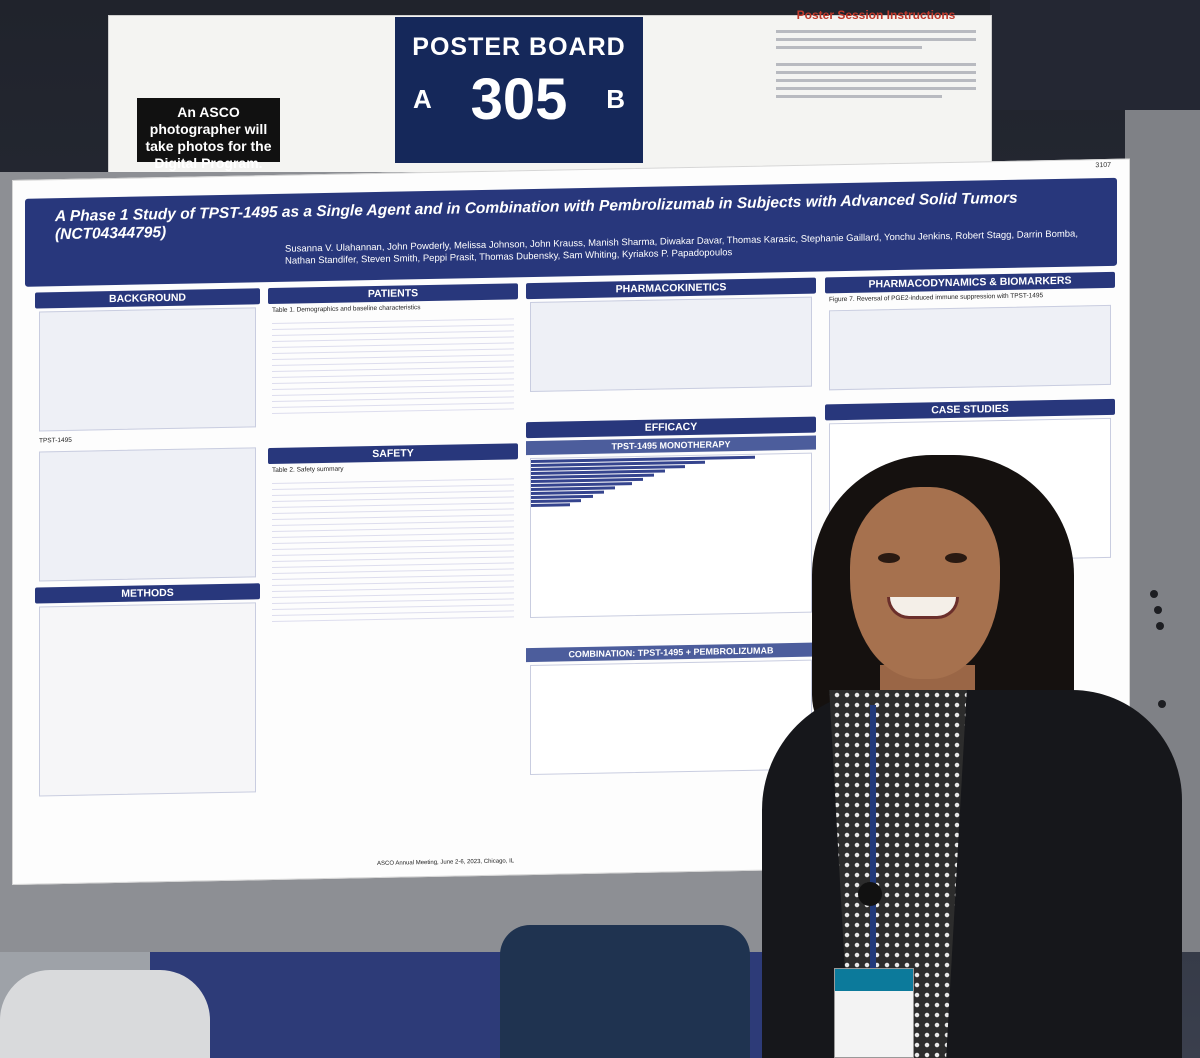 Image resolution: width=1200 pixels, height=1058 pixels. Describe the element at coordinates (970, 347) in the screenshot. I see `figure-tnf-suppression` at that location.